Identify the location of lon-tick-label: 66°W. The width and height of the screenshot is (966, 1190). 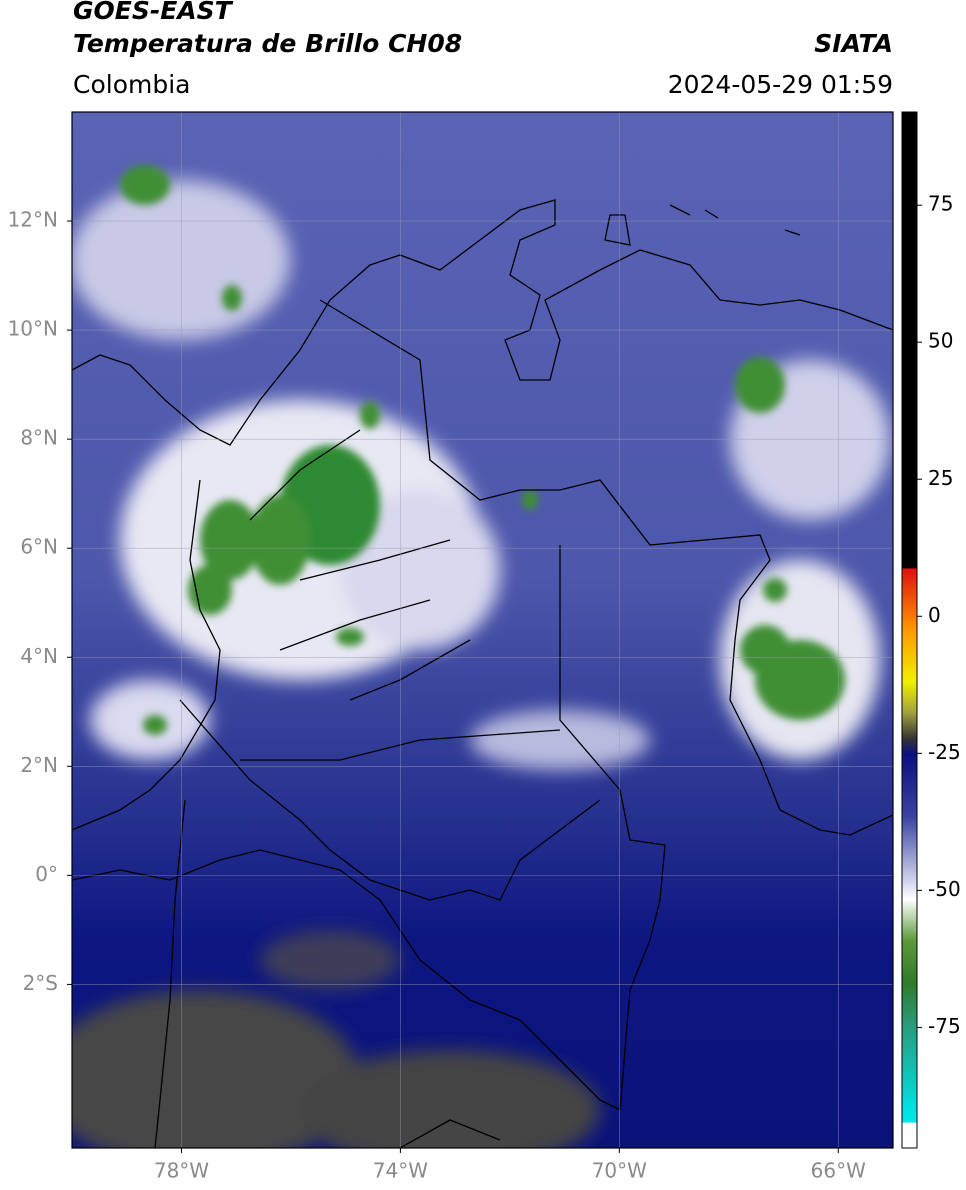
(838, 1171).